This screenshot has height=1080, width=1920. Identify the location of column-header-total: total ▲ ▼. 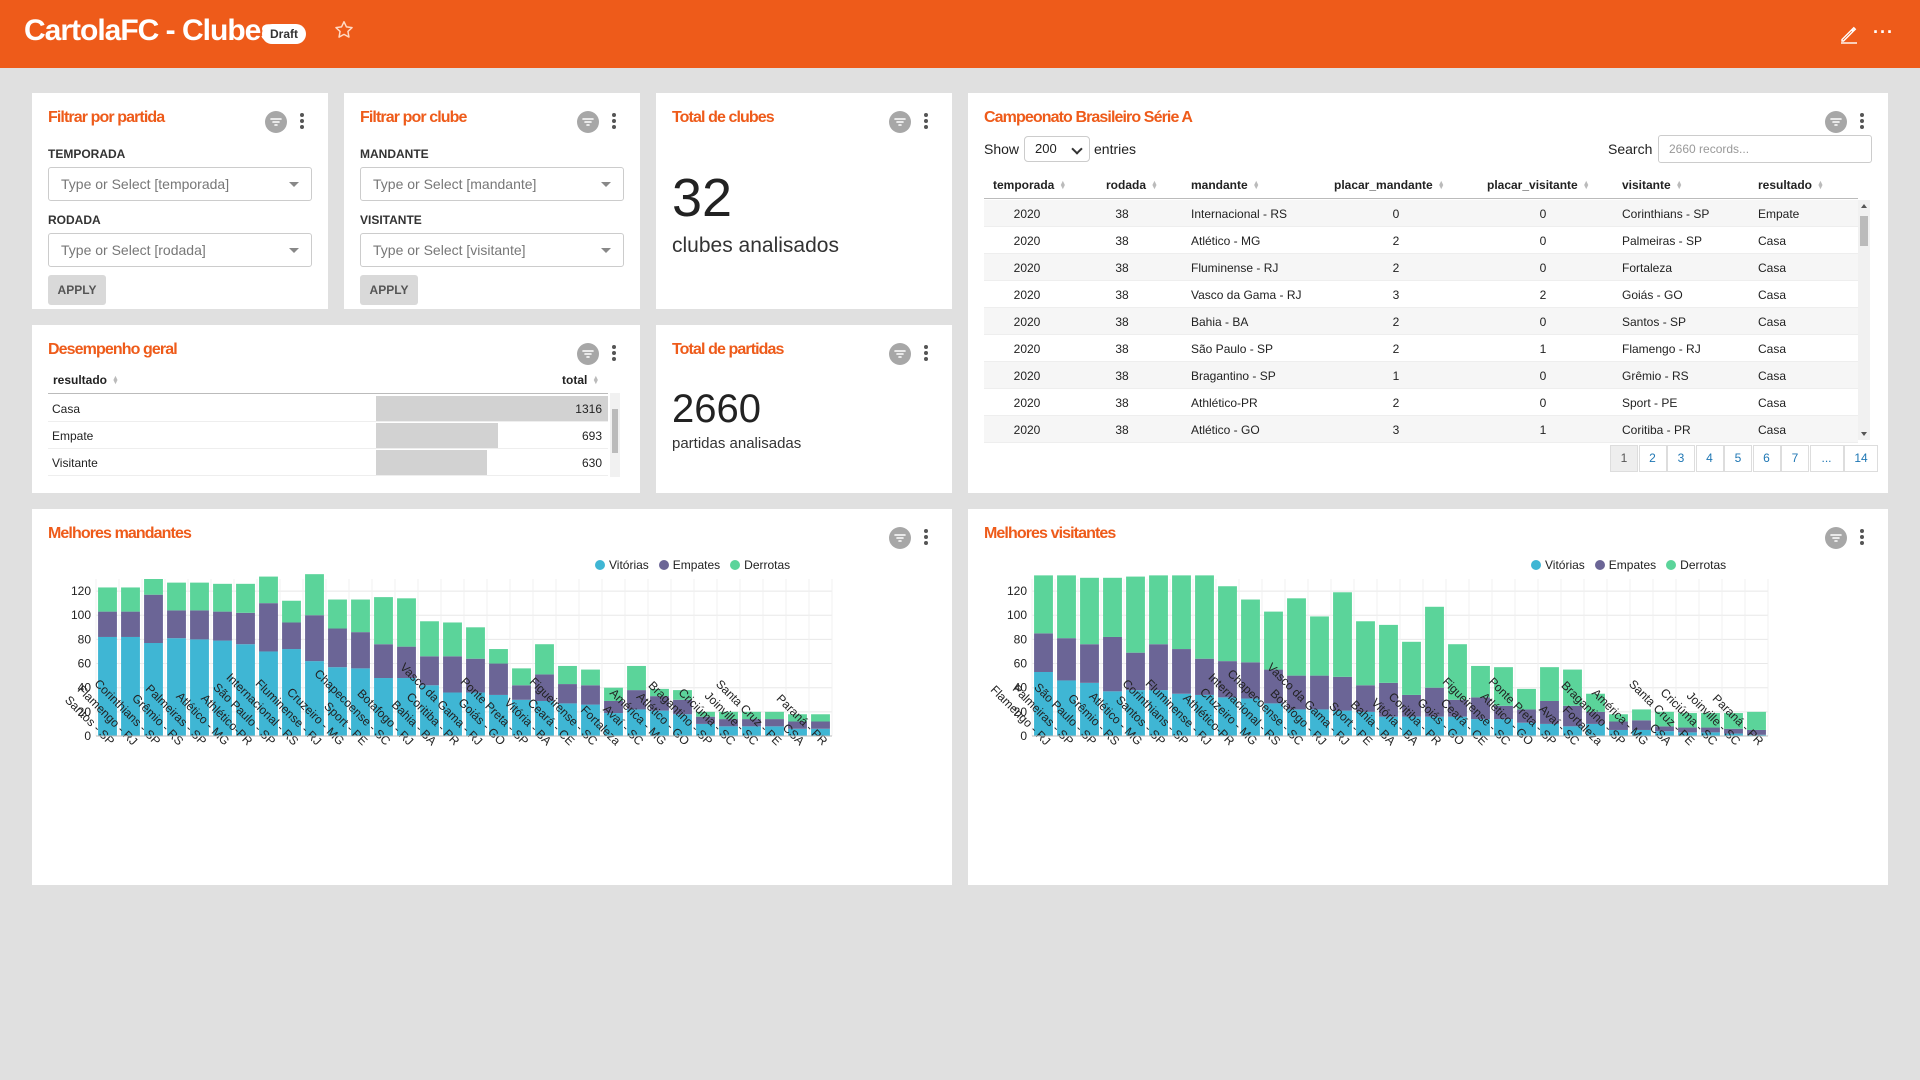
(581, 380).